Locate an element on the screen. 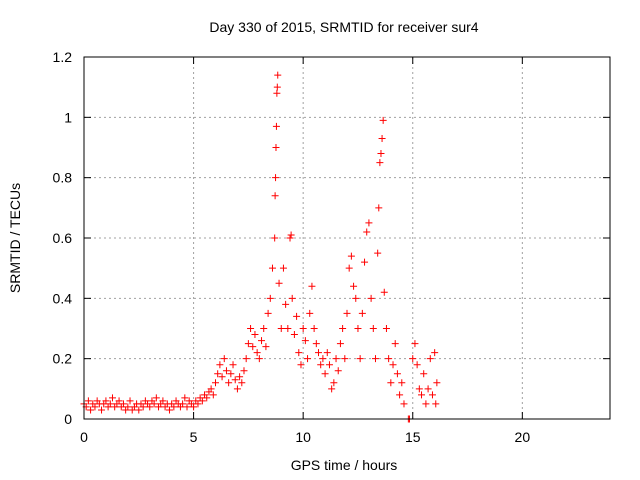 This screenshot has width=640, height=480. x-axis-label: GPS time / hours is located at coordinates (344, 465).